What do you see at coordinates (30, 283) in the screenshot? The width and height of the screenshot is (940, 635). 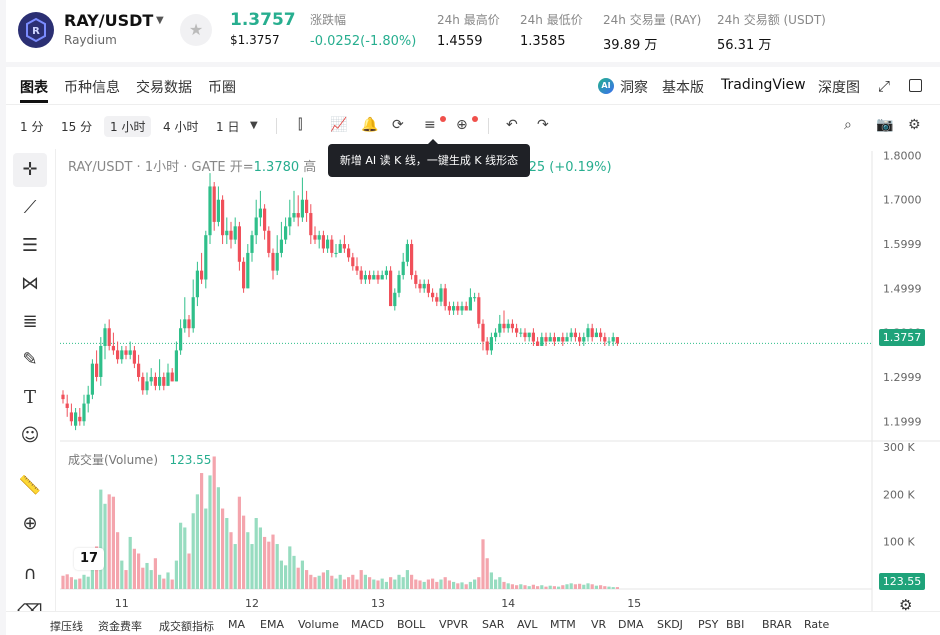 I see `pattern-icon: ⋈` at bounding box center [30, 283].